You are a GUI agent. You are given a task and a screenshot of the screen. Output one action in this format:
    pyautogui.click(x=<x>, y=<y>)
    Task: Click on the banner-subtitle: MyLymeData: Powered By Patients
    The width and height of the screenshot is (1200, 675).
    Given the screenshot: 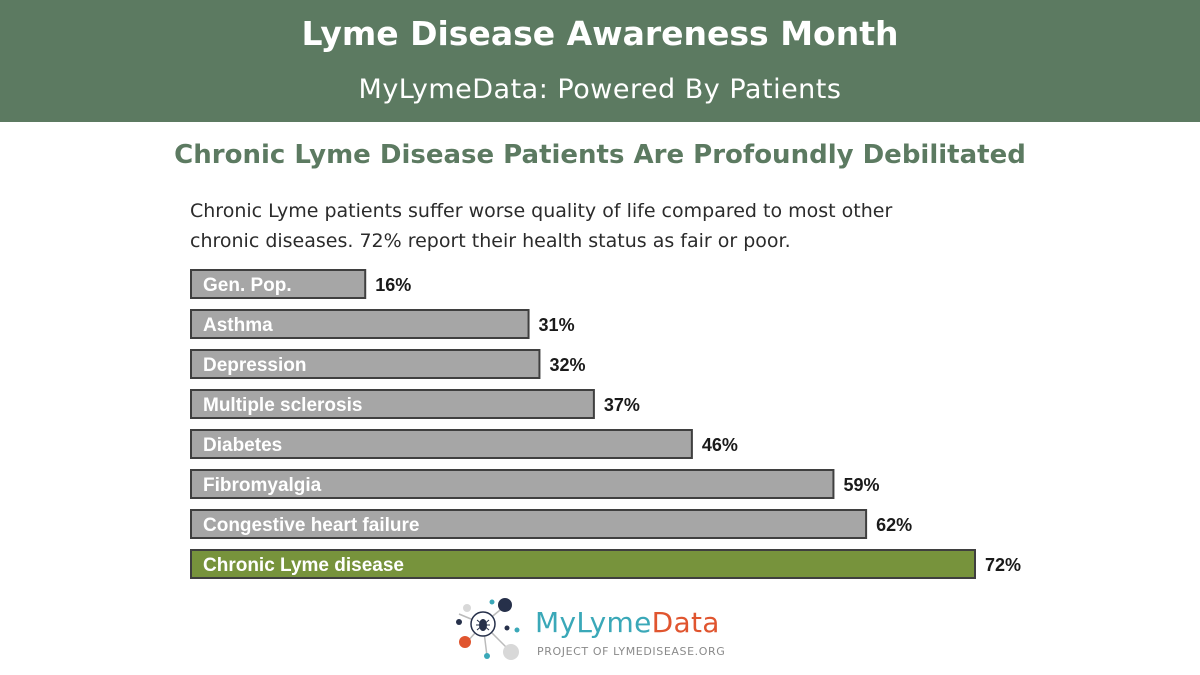 What is the action you would take?
    pyautogui.click(x=600, y=89)
    